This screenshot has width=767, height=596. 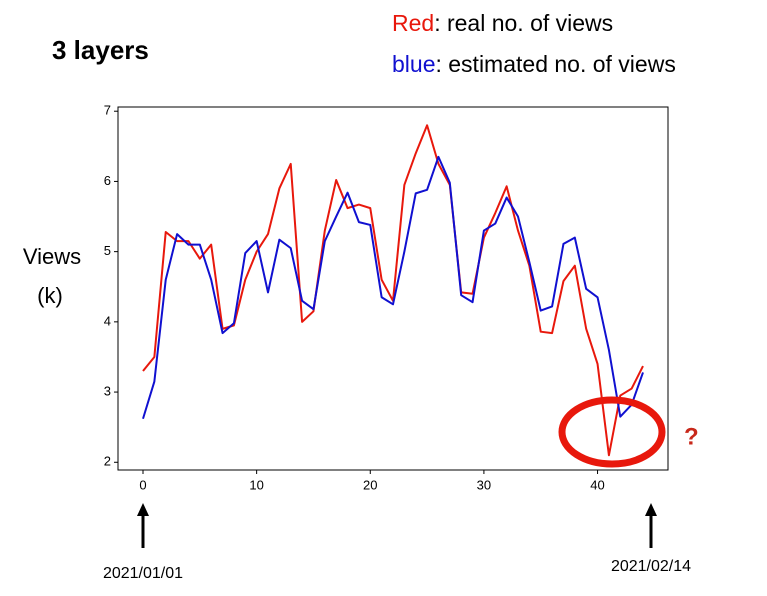 What do you see at coordinates (107, 320) in the screenshot?
I see `y-tick-label: 4` at bounding box center [107, 320].